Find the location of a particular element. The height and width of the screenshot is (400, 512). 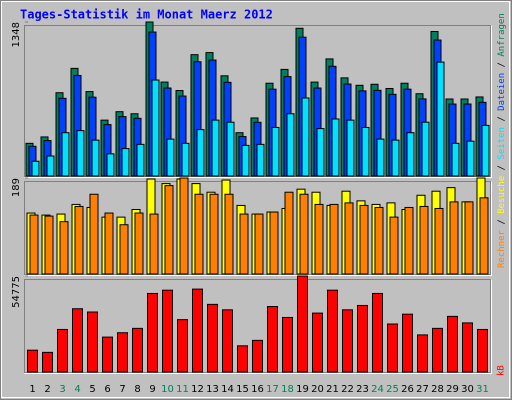

x-tick-label: 12 is located at coordinates (197, 389).